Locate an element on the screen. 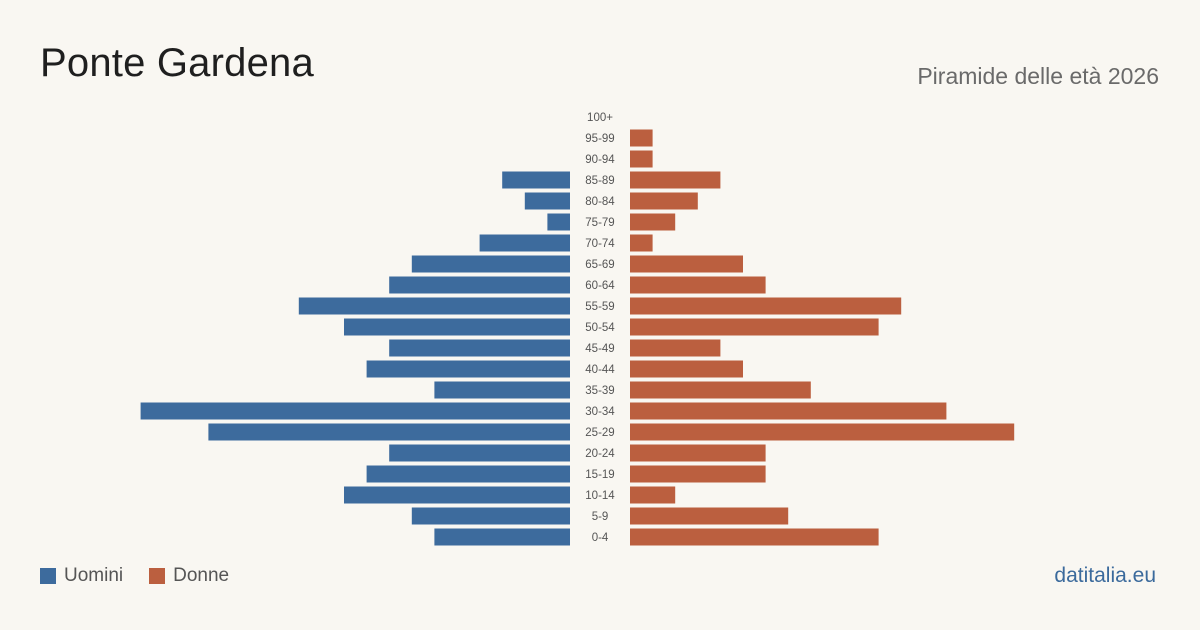 This screenshot has width=1200, height=630. age-label: 50-54 is located at coordinates (600, 328).